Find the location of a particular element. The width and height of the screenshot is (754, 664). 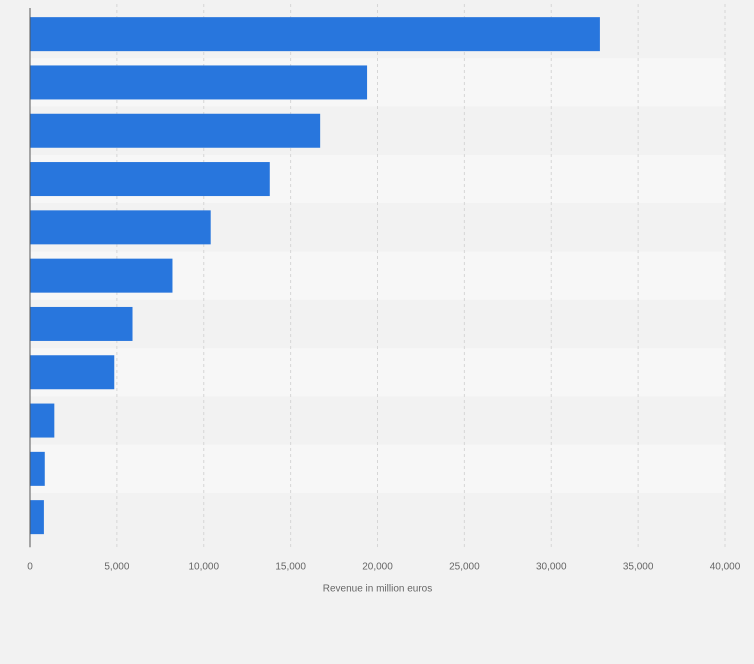

x-tick-label: 10,000 is located at coordinates (203, 566).